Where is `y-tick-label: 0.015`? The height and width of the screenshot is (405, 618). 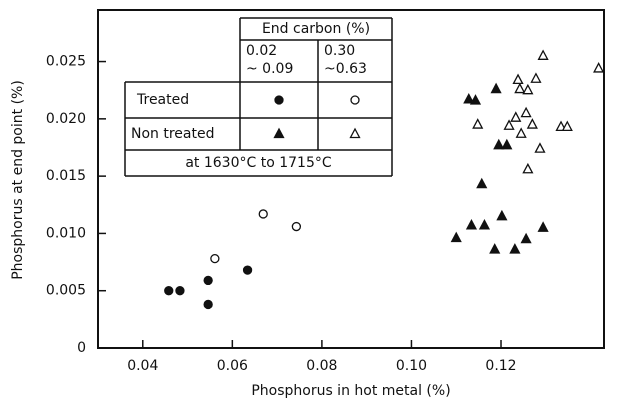 y-tick-label: 0.015 is located at coordinates (66, 176).